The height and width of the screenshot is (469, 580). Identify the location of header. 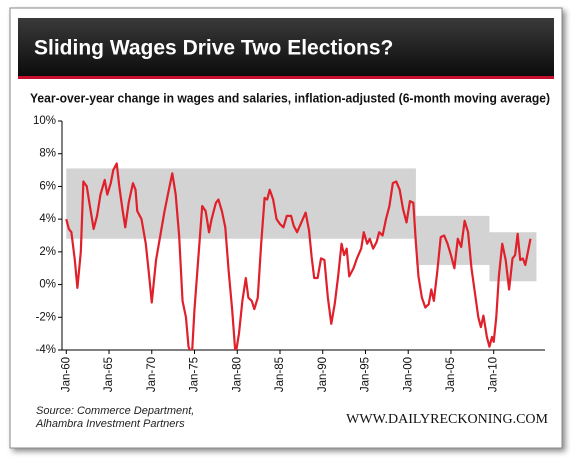
(286, 48).